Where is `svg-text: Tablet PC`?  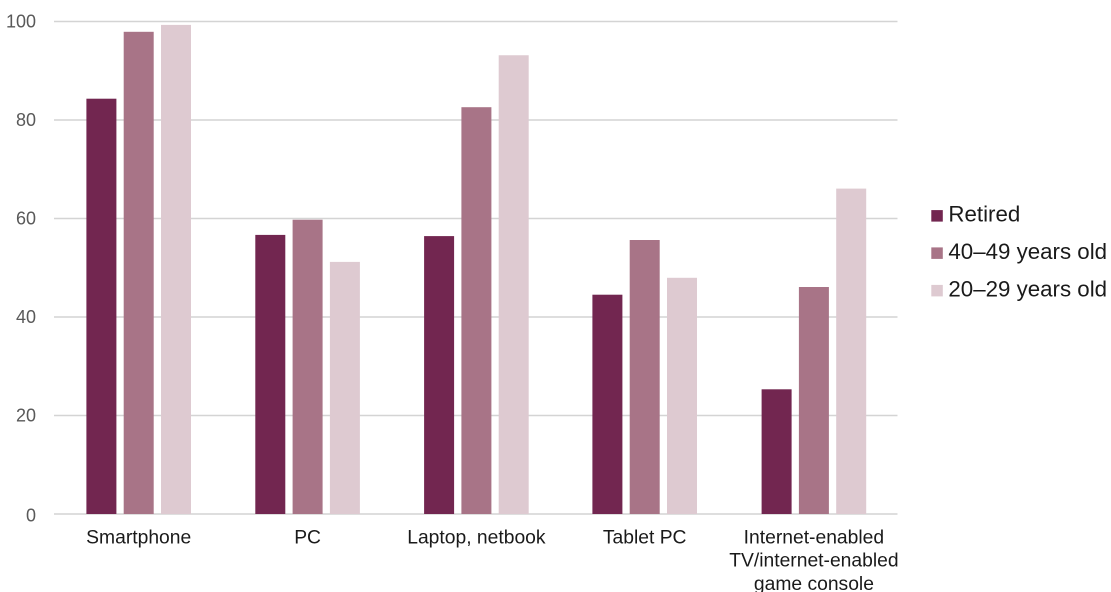 svg-text: Tablet PC is located at coordinates (645, 538).